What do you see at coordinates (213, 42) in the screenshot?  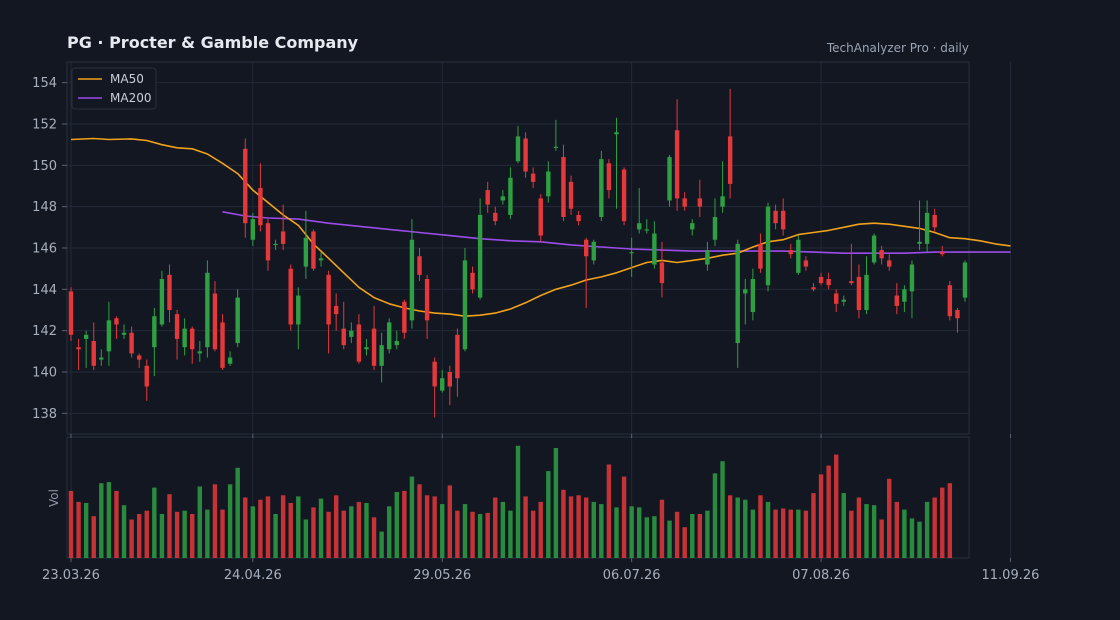 I see `chart-title: PG · Procter & Gamble Company` at bounding box center [213, 42].